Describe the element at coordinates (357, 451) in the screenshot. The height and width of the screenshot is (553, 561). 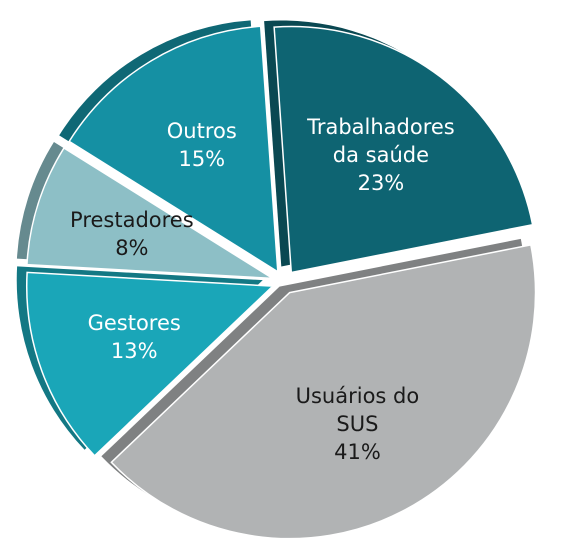
I see `value-label: 41%` at that location.